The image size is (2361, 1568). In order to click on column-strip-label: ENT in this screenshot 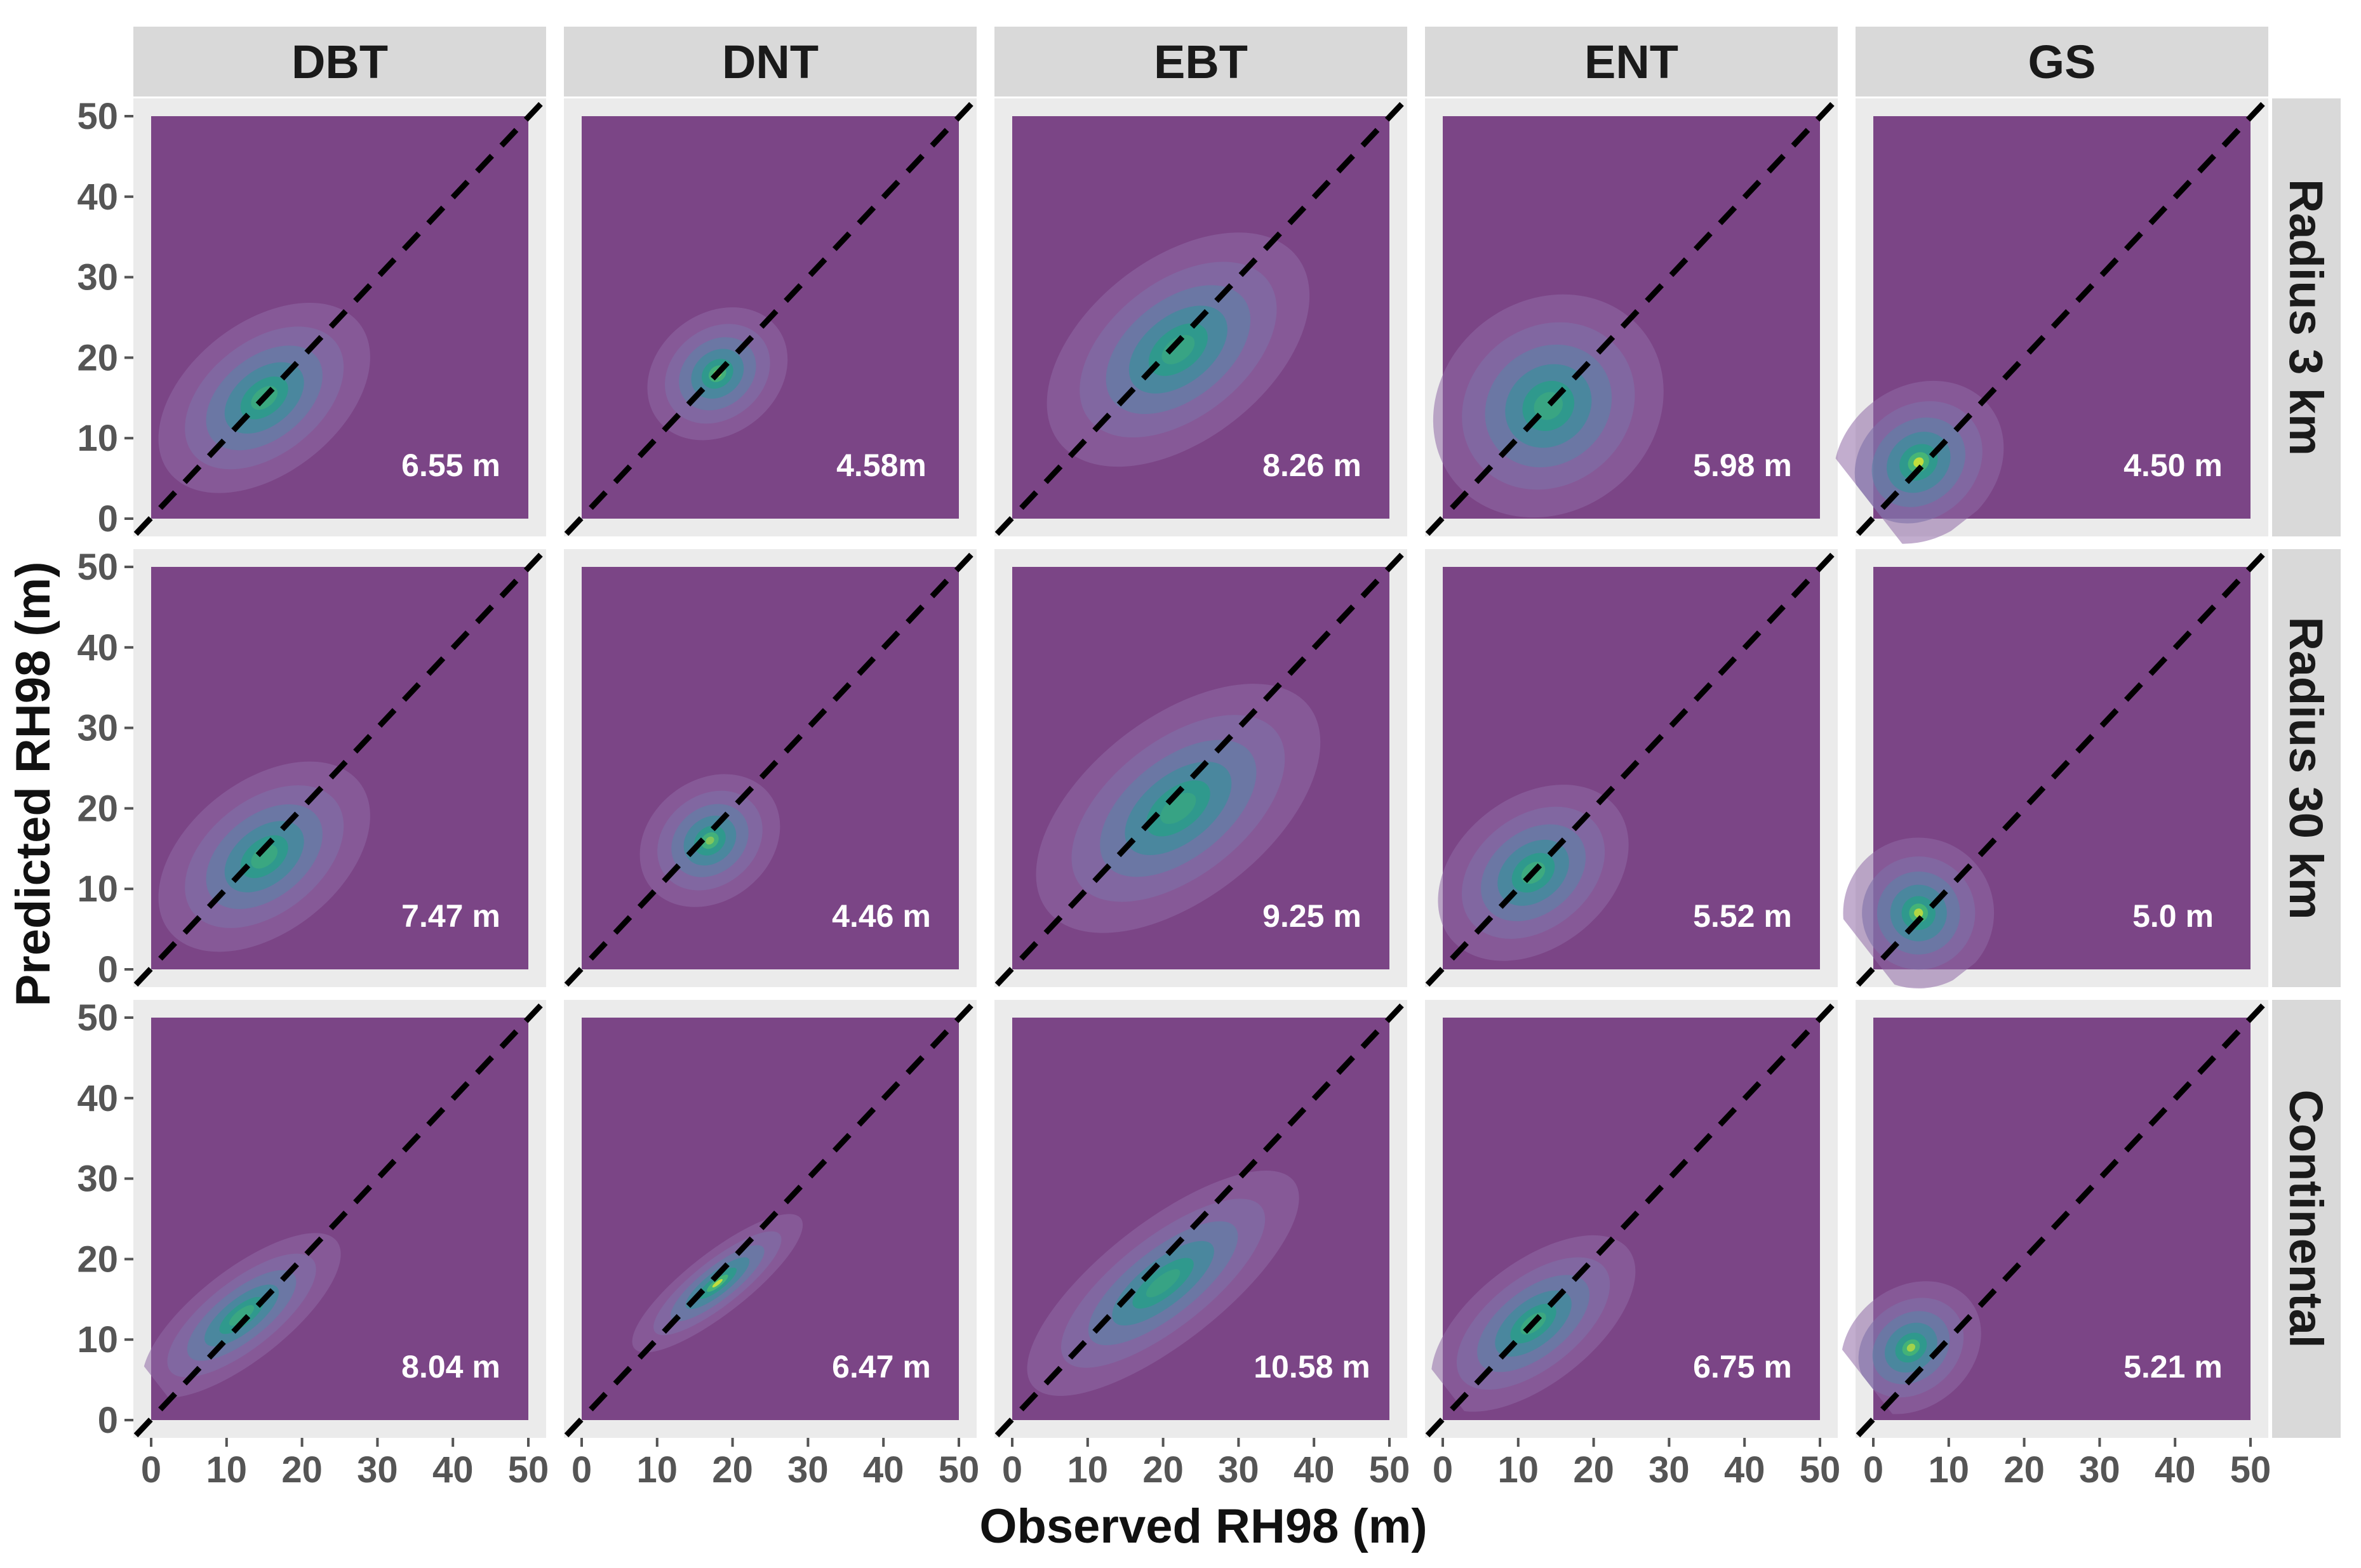, I will do `click(1631, 62)`.